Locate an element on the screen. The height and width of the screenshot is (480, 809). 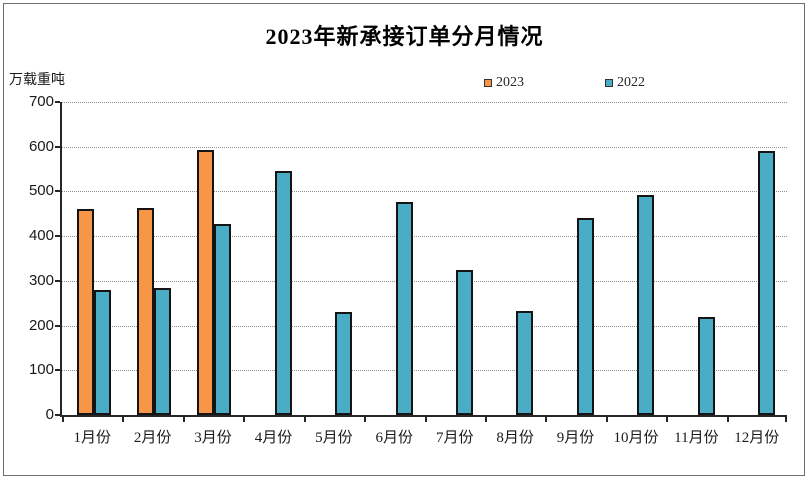
x-axis-category-label: 3月份 is located at coordinates (213, 438).